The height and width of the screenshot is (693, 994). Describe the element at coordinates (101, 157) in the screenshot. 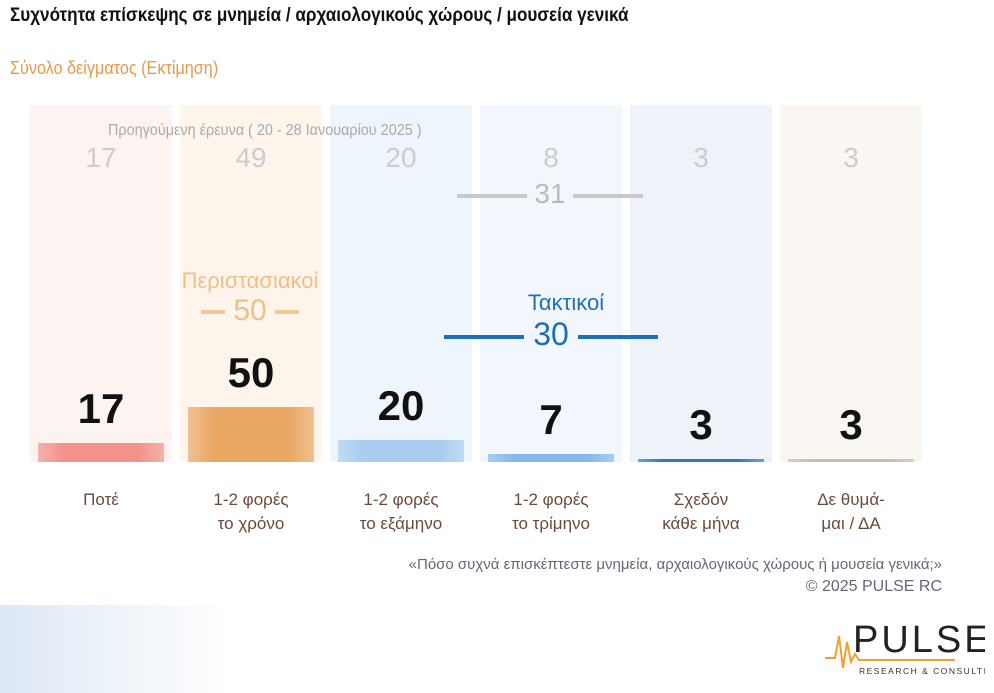

I see `previous-value-label: 17` at that location.